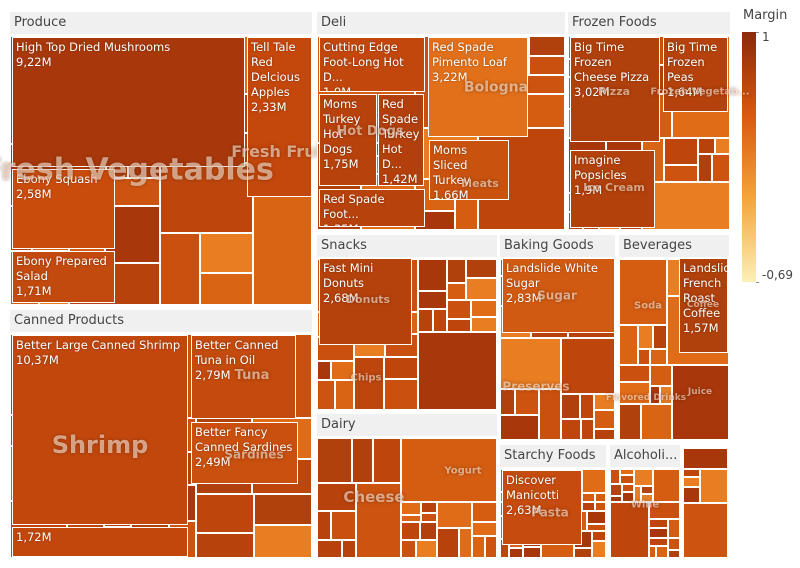  Describe the element at coordinates (552, 275) in the screenshot. I see `item-label: Landslide White Sugar` at that location.